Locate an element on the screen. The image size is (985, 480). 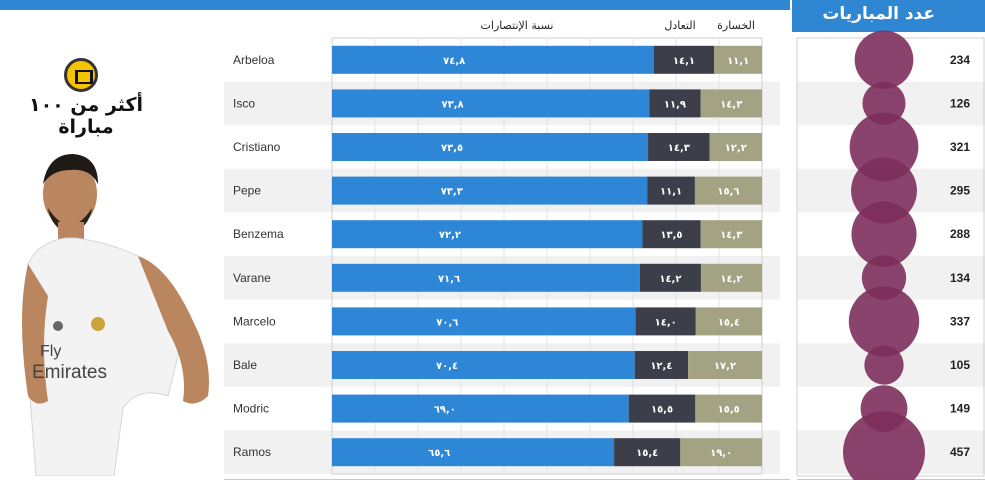
matches-count: 126 is located at coordinates (960, 103).